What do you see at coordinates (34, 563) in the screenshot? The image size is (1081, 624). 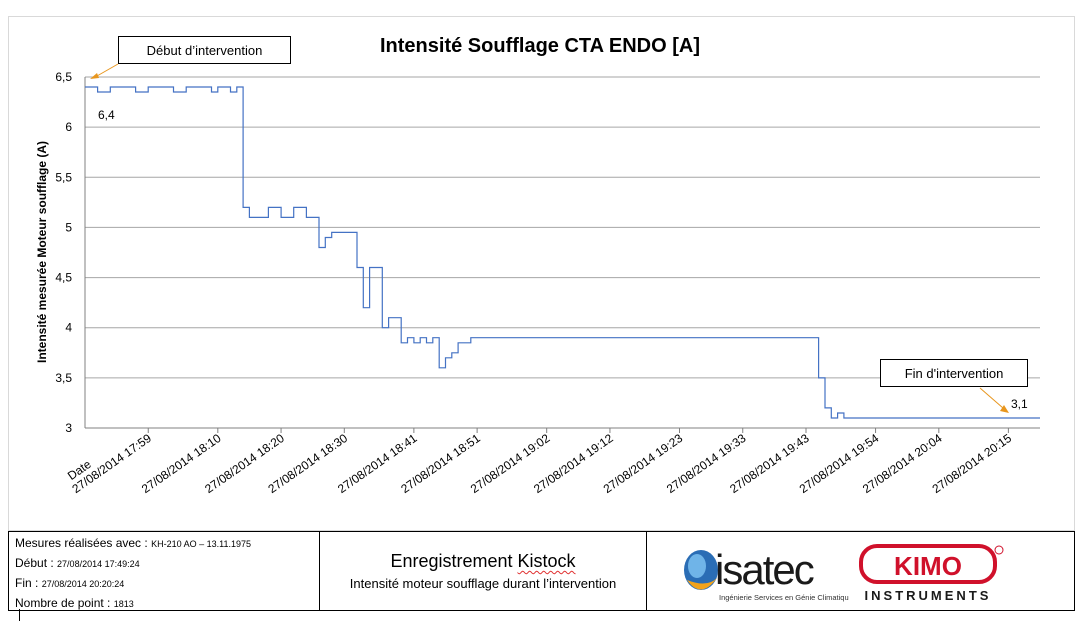 I see `debut-label: Début :` at bounding box center [34, 563].